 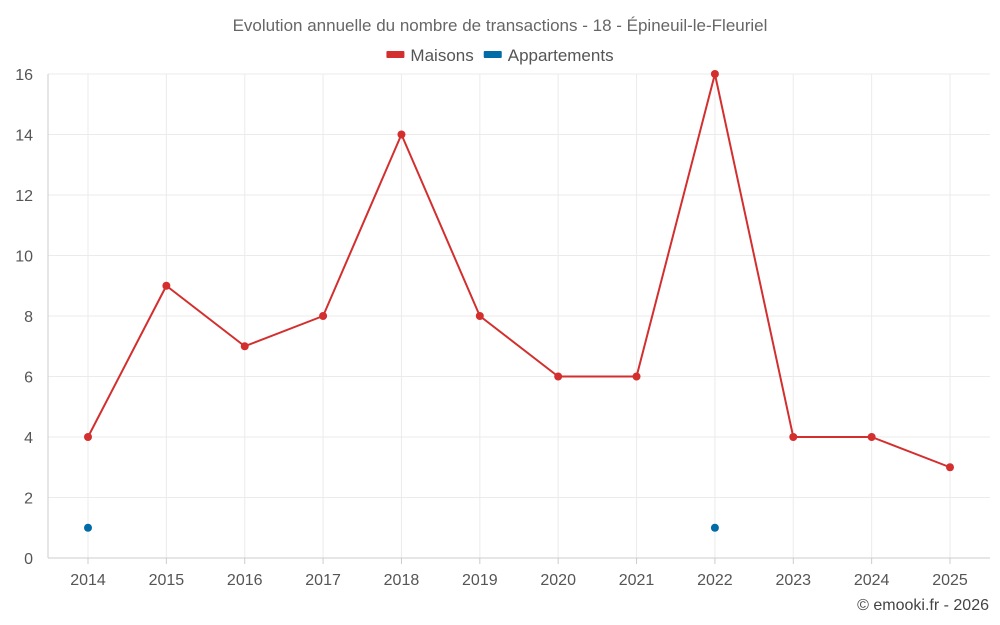 What do you see at coordinates (637, 580) in the screenshot?
I see `x-tick-label: 2021` at bounding box center [637, 580].